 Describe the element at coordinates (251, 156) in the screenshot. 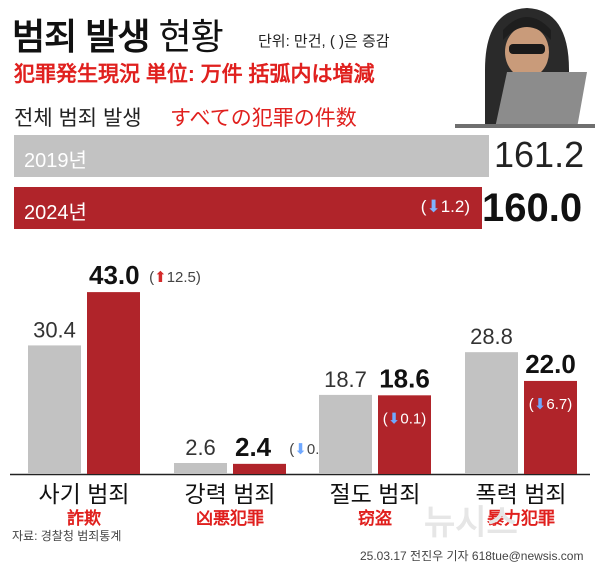

I see `total-bar-2019: 2019년` at that location.